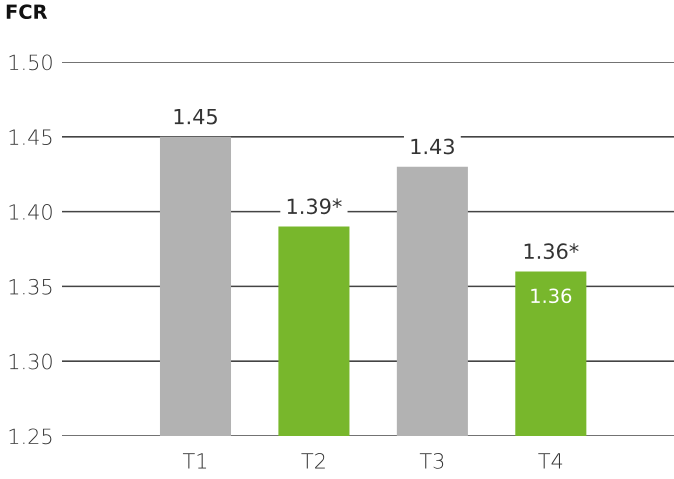 The height and width of the screenshot is (479, 674). What do you see at coordinates (432, 461) in the screenshot?
I see `x-tick-label: T3` at bounding box center [432, 461].